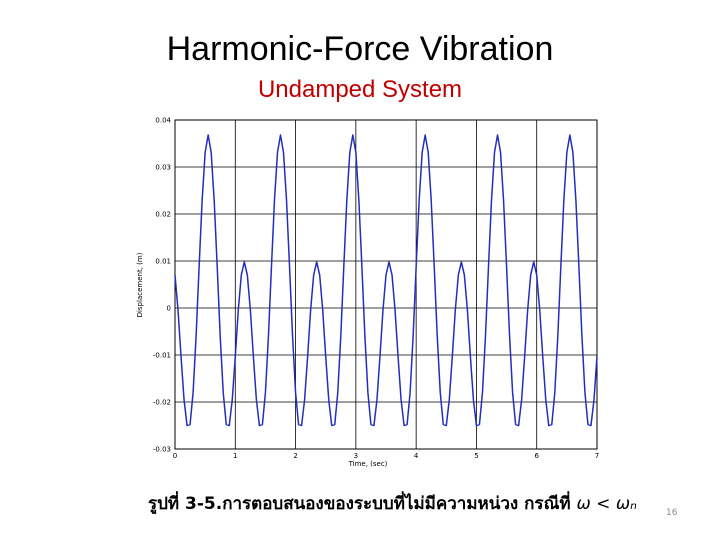 This screenshot has height=540, width=720. What do you see at coordinates (606, 504) in the screenshot?
I see `caption-formula: ω < ωₙ` at bounding box center [606, 504].